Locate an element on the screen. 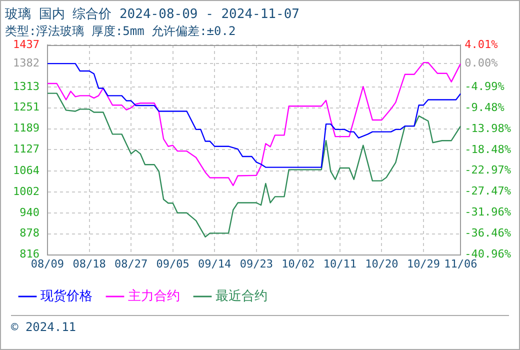 This screenshot has width=520, height=350. y2-tick-label: -13.98% is located at coordinates (488, 128).